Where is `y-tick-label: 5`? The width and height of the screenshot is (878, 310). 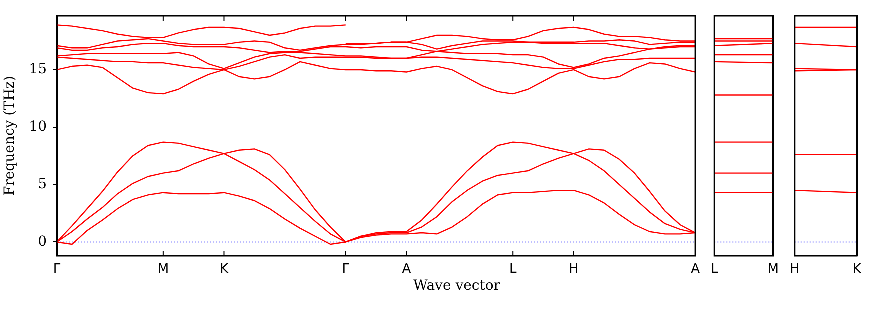 y-tick-label: 5 is located at coordinates (42, 184).